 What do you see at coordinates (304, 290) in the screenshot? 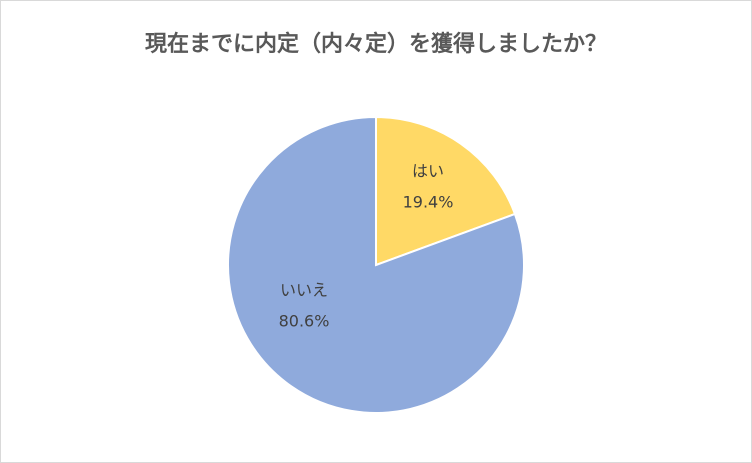
I see `slice-category-label: いいえ` at bounding box center [304, 290].